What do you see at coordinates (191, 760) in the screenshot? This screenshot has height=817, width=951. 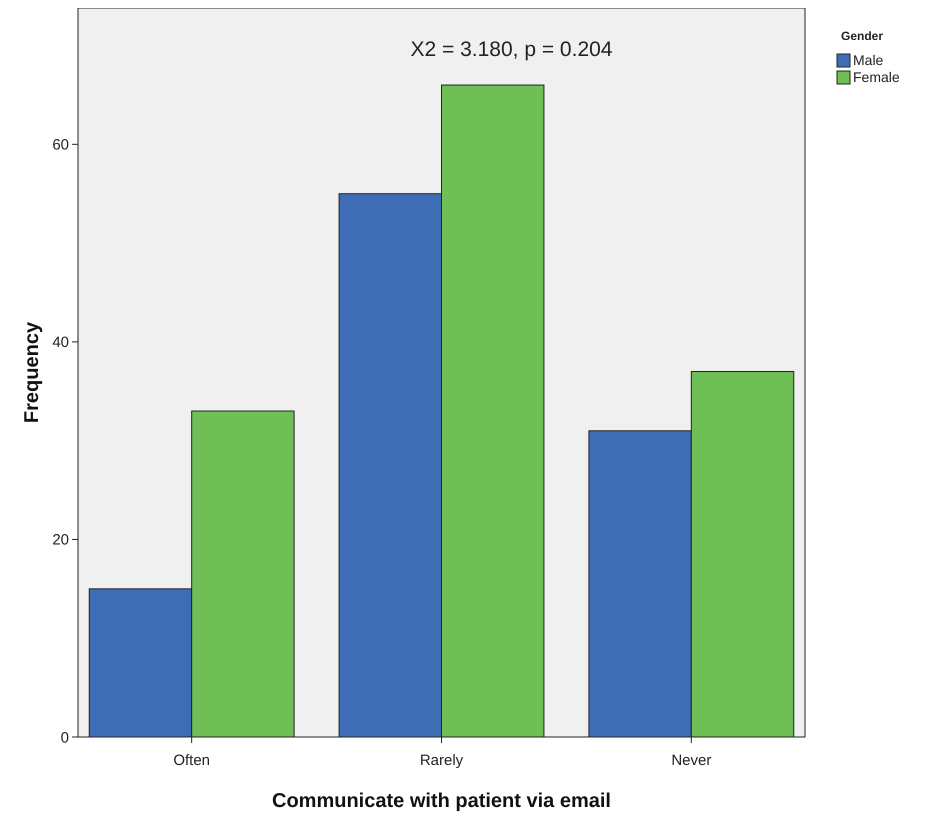 I see `x-tick-label: Often` at bounding box center [191, 760].